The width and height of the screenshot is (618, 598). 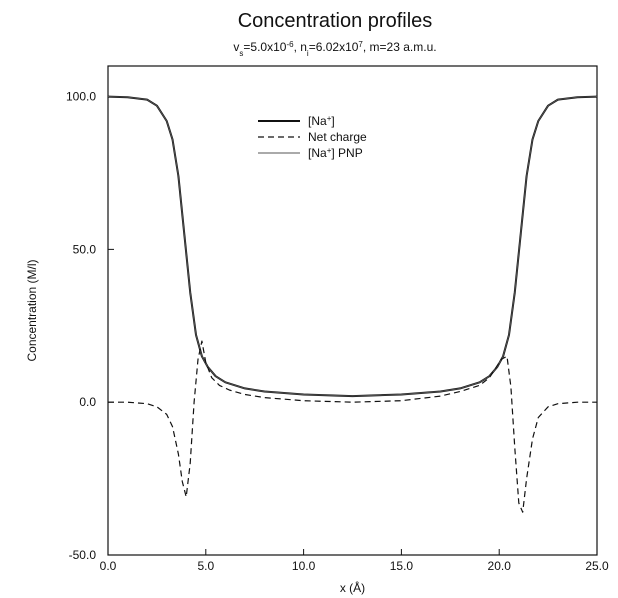 I want to click on chart-title: Concentration profiles, so click(x=335, y=21).